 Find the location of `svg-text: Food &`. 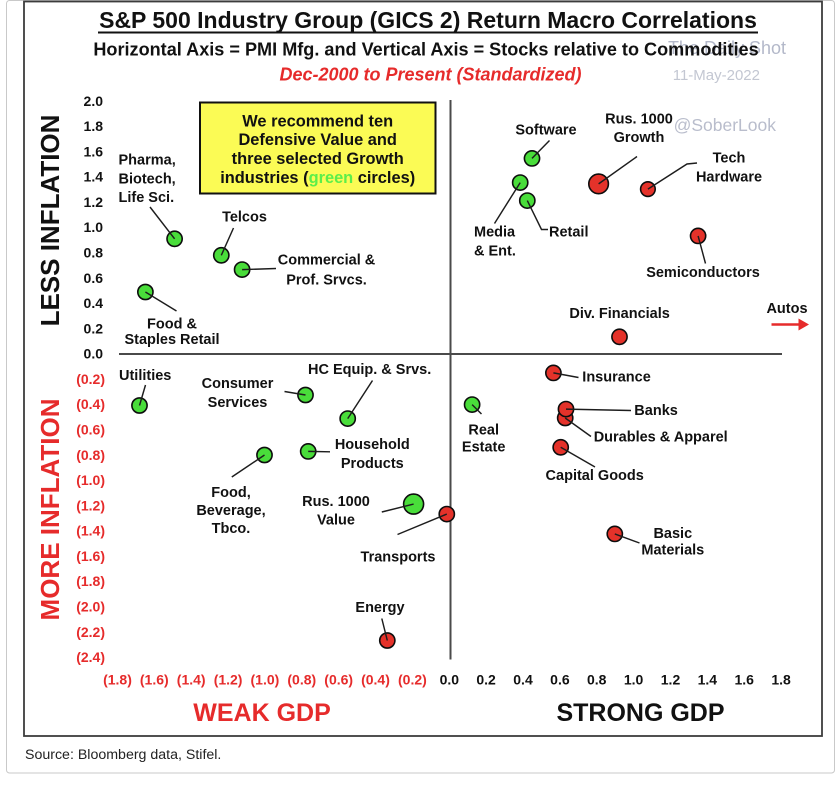

svg-text: Food & is located at coordinates (172, 325).